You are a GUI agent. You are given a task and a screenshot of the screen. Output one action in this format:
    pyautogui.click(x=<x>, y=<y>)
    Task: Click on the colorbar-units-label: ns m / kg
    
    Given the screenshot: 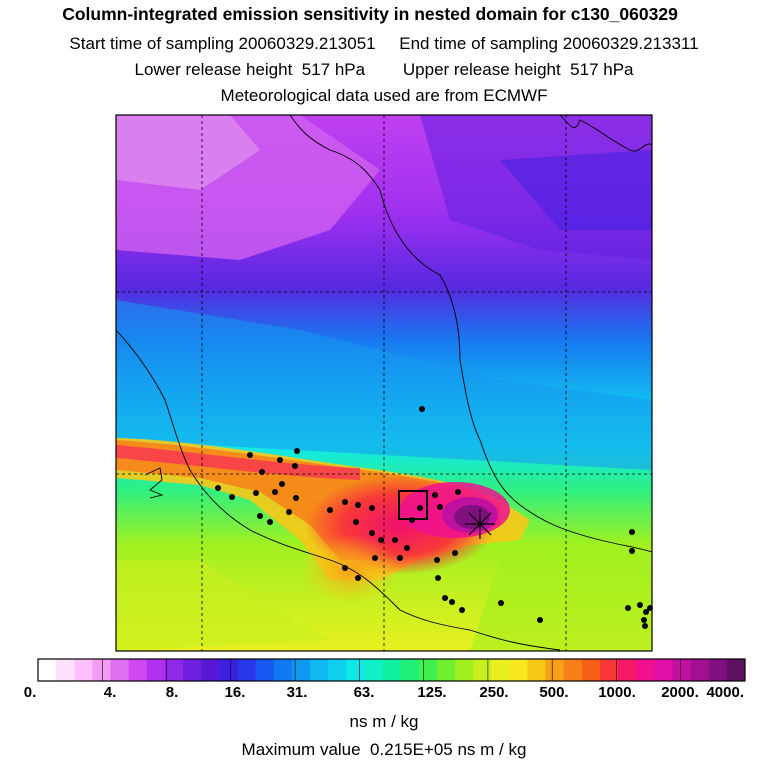 What is the action you would take?
    pyautogui.click(x=384, y=721)
    